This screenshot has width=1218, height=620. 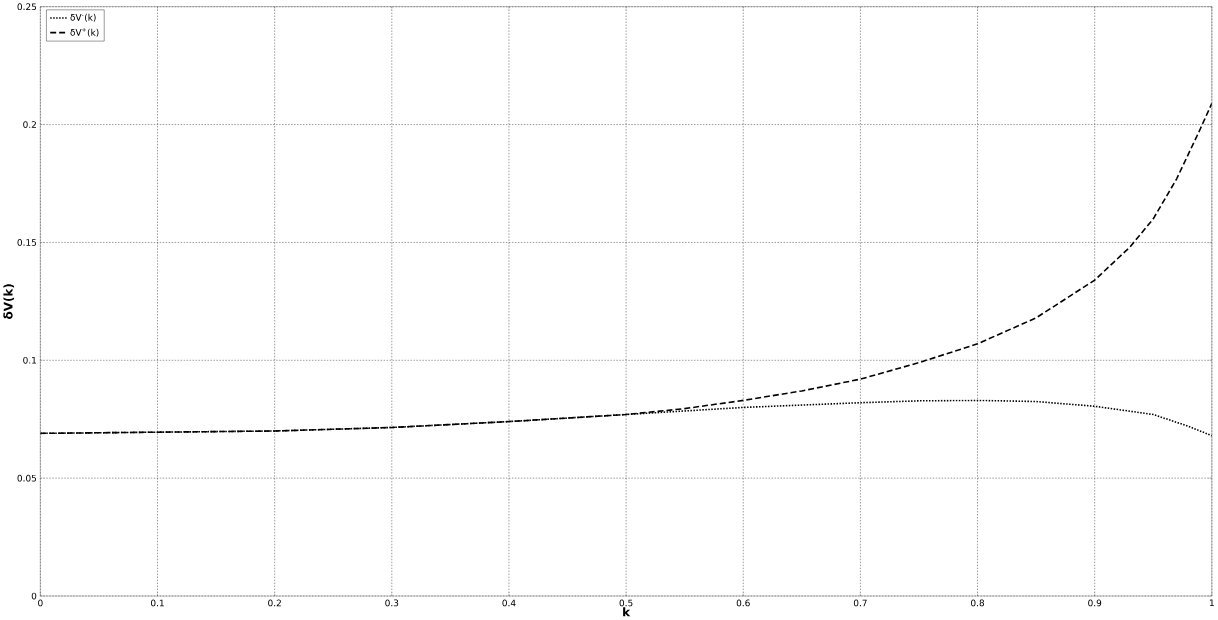 What do you see at coordinates (27, 478) in the screenshot?
I see `y-tick-label: 0.05` at bounding box center [27, 478].